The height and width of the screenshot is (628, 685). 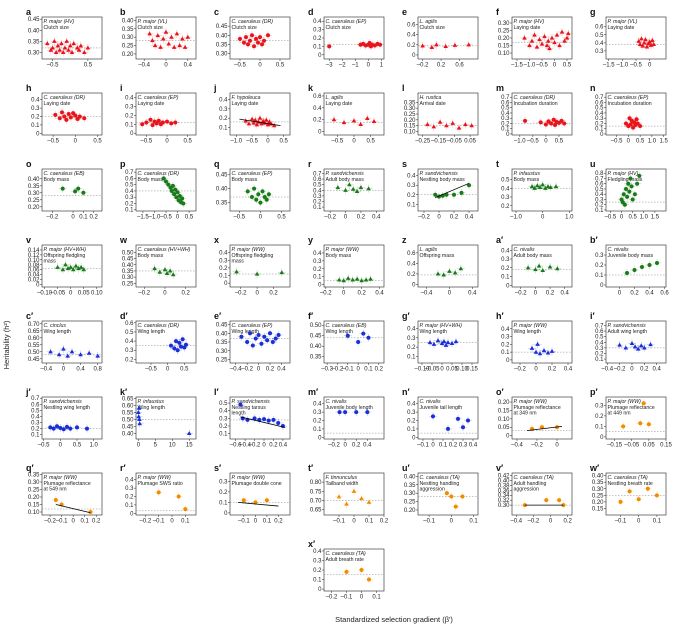 I want to click on panel-label: e′, so click(x=217, y=316).